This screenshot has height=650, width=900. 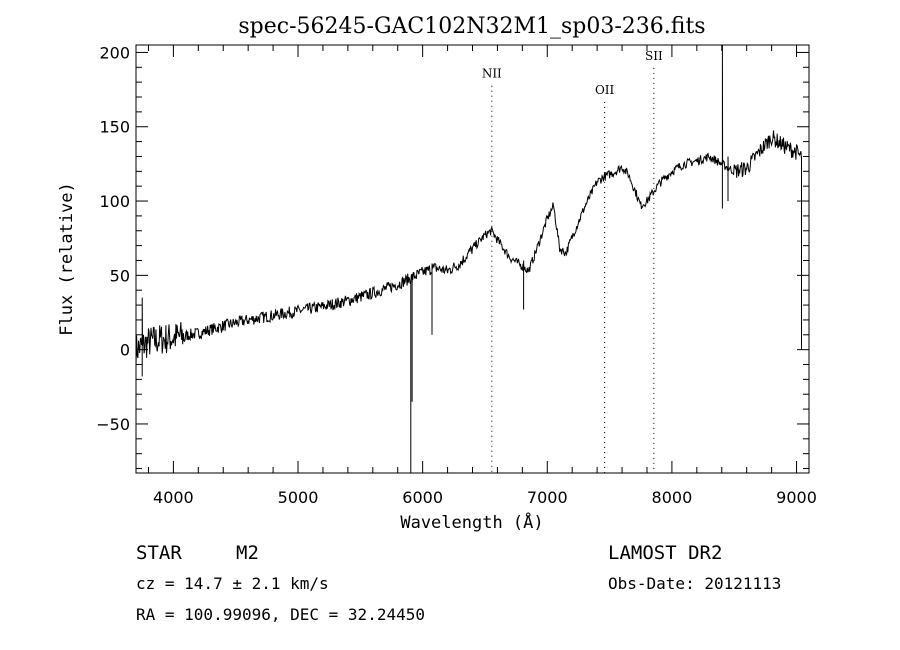 I want to click on y-tick-label: 50, so click(x=120, y=275).